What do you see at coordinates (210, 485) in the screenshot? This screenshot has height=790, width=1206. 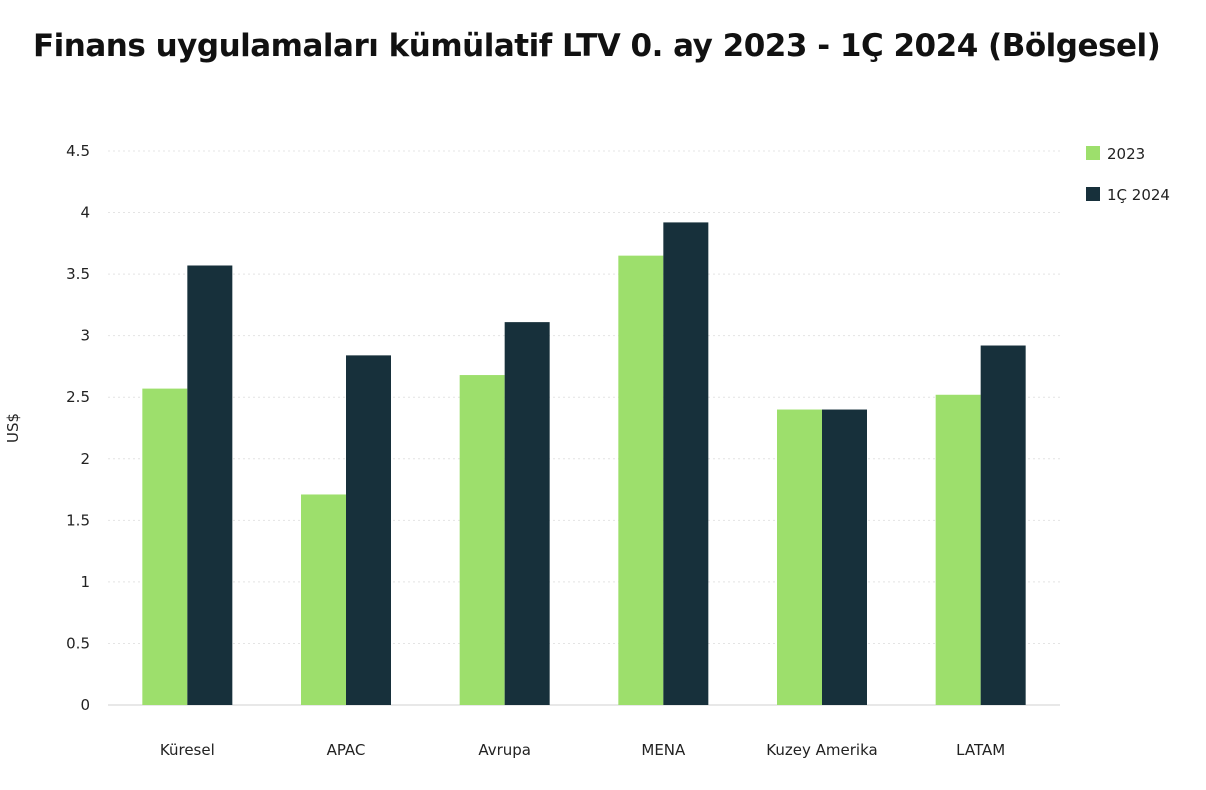 I see `bar-1Ç-2024-Küresel` at bounding box center [210, 485].